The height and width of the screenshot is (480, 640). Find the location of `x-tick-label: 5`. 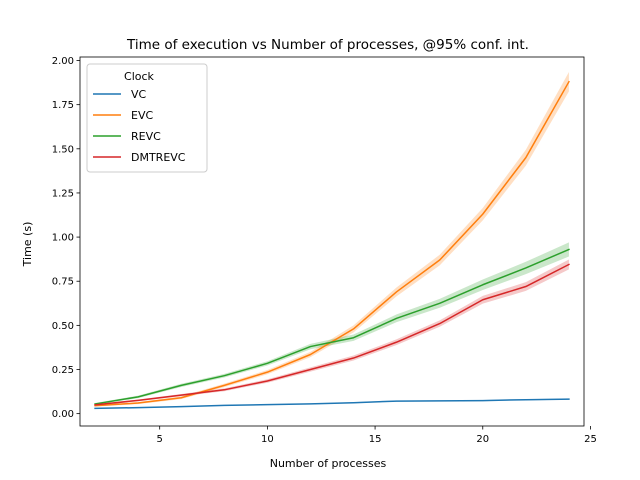

x-tick-label: 5 is located at coordinates (160, 439).